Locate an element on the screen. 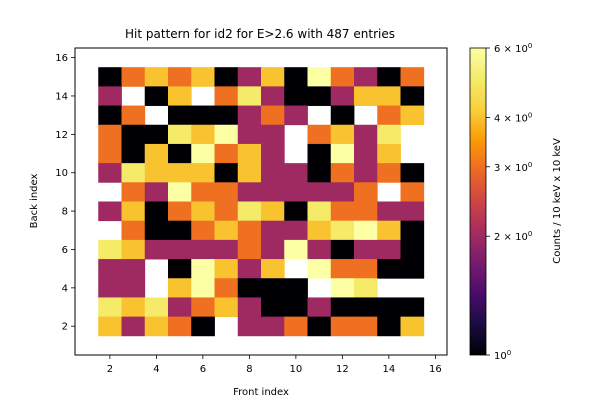  x-tick-label: 14 is located at coordinates (389, 369).